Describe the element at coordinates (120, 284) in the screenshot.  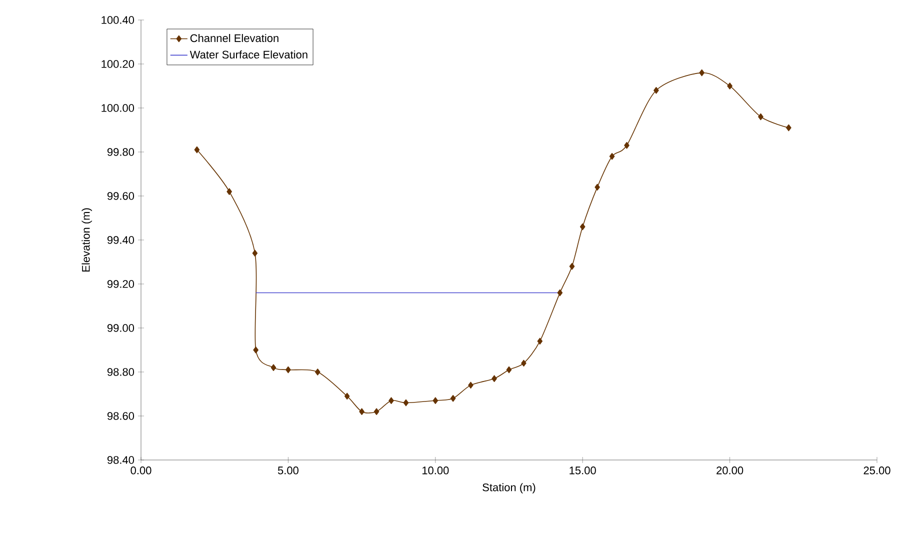
I see `y-tick-label: 99.20` at that location.